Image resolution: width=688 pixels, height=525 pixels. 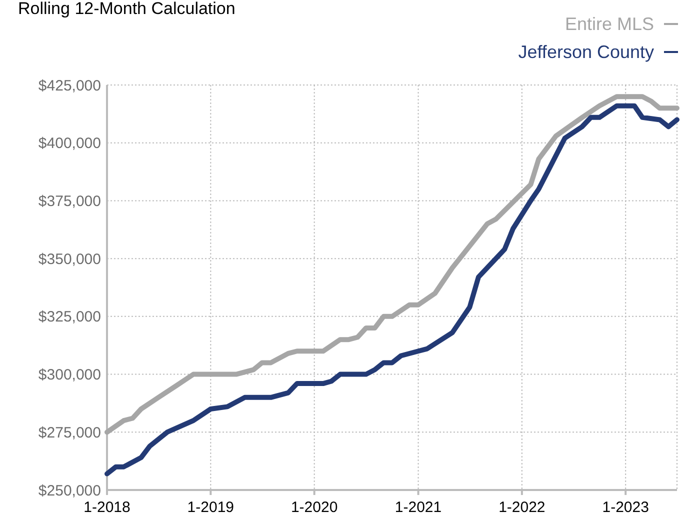 I want to click on y-tick-label: $300,000, so click(x=69, y=375).